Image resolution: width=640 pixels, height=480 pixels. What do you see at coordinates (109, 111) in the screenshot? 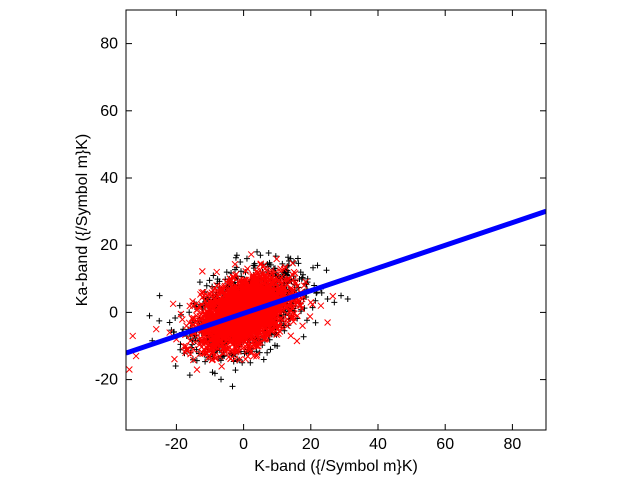
I see `y-tick-label: 60` at bounding box center [109, 111].